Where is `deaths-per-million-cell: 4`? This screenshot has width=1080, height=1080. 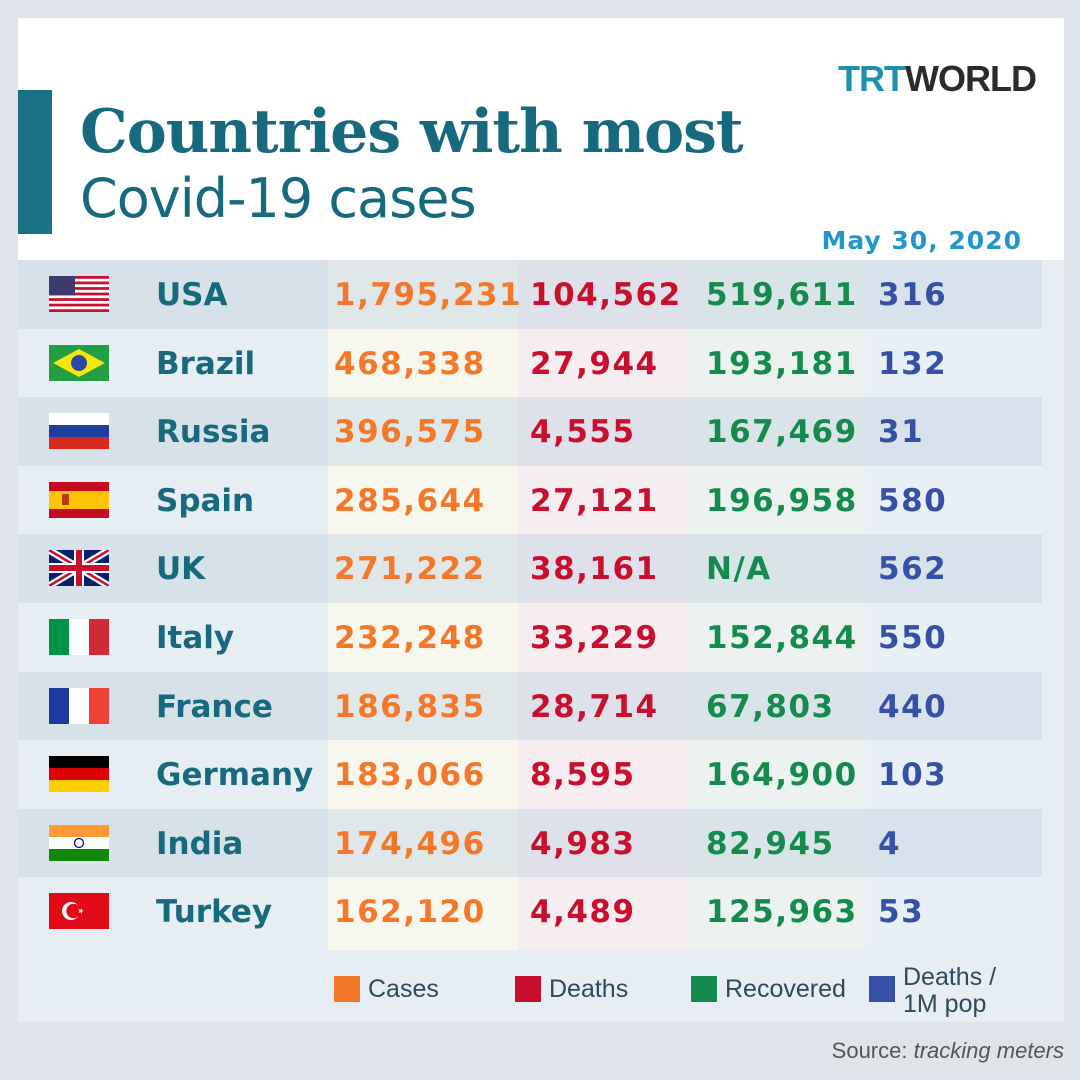 deaths-per-million-cell: 4 is located at coordinates (890, 843).